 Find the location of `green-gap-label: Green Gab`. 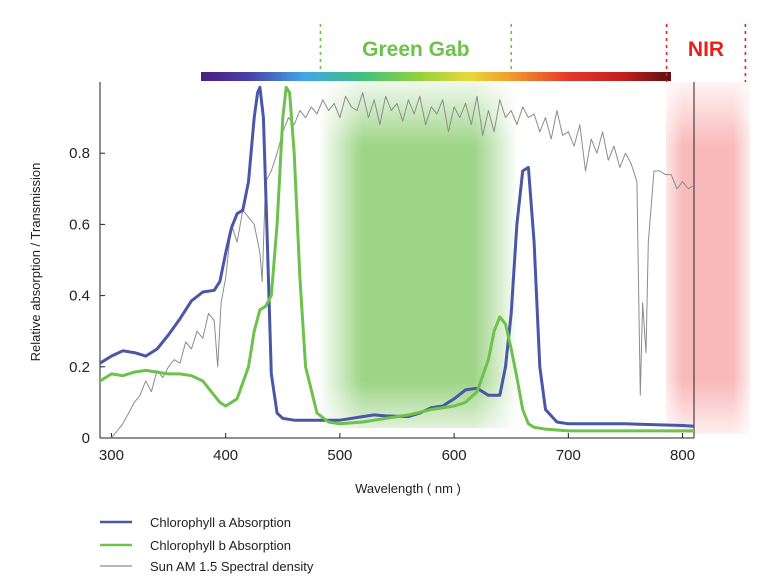

green-gap-label: Green Gab is located at coordinates (415, 49).